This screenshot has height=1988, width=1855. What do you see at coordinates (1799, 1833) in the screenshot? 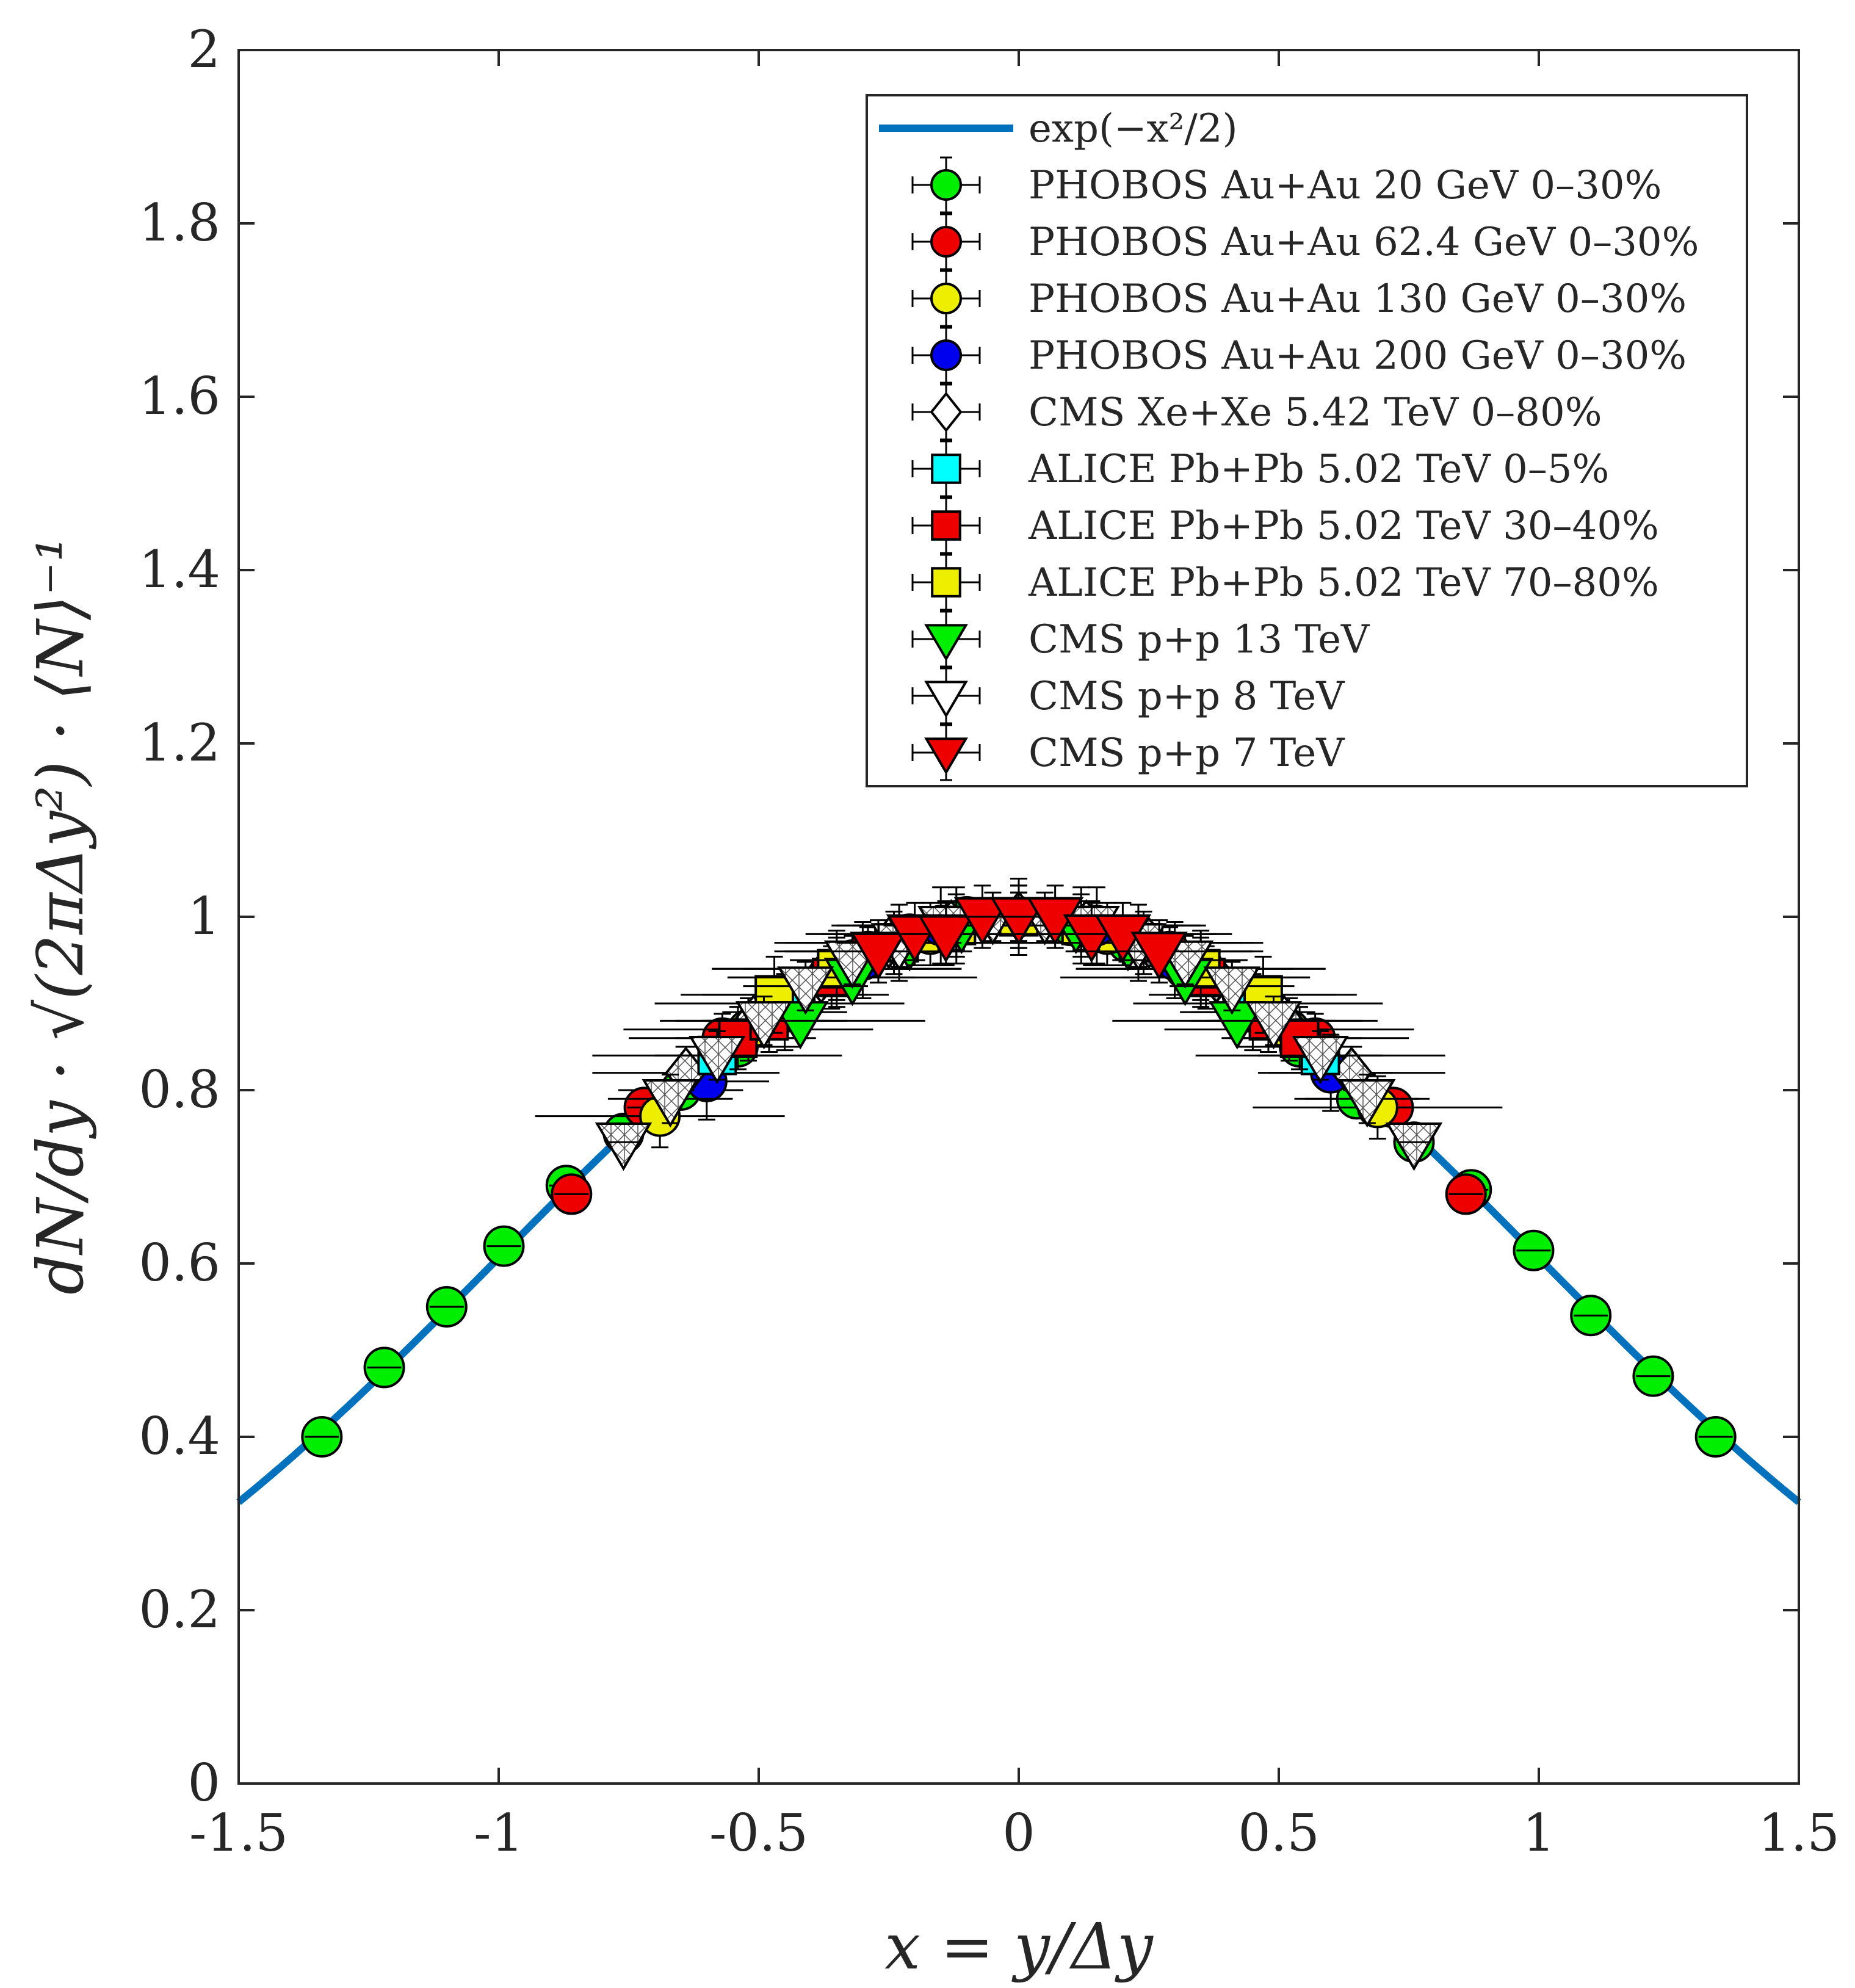
I see `x-tick-label: 1.5` at bounding box center [1799, 1833].